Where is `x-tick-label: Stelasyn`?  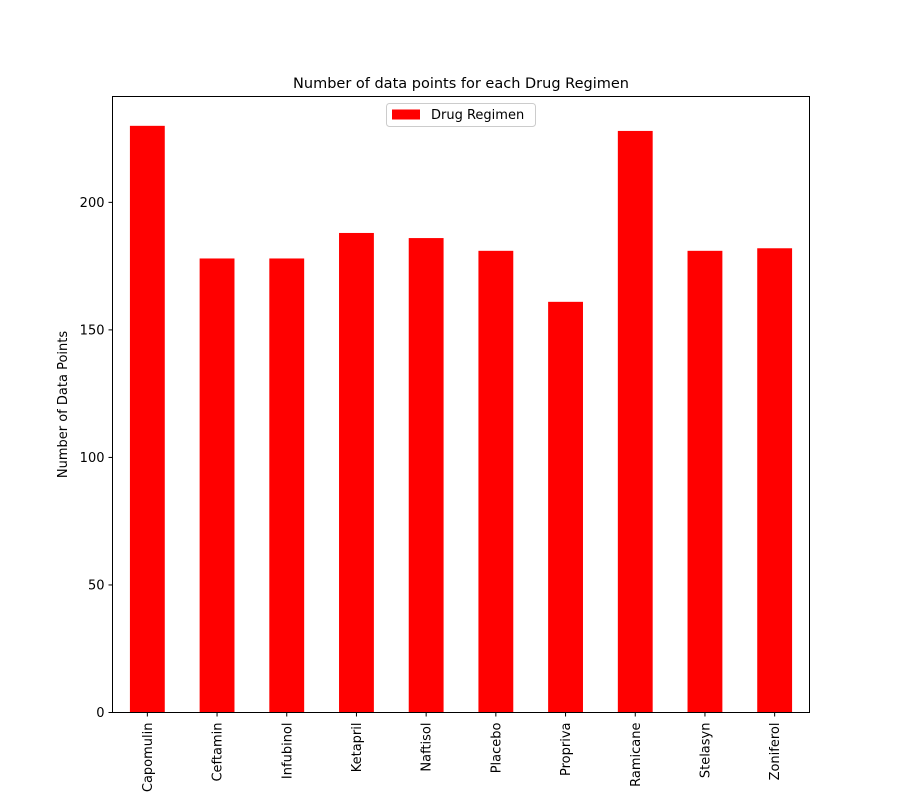
x-tick-label: Stelasyn is located at coordinates (705, 751).